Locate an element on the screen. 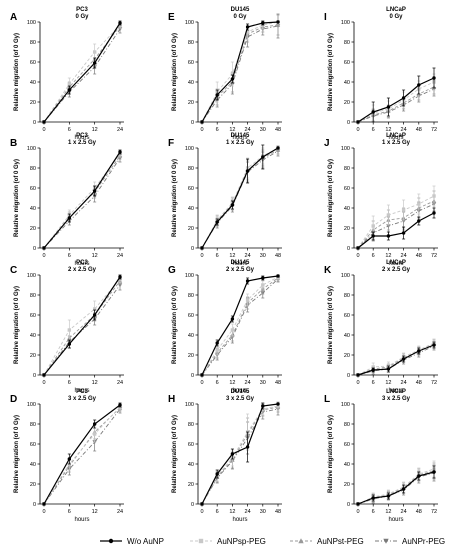  y-tick-label: 20 is located at coordinates (347, 485).